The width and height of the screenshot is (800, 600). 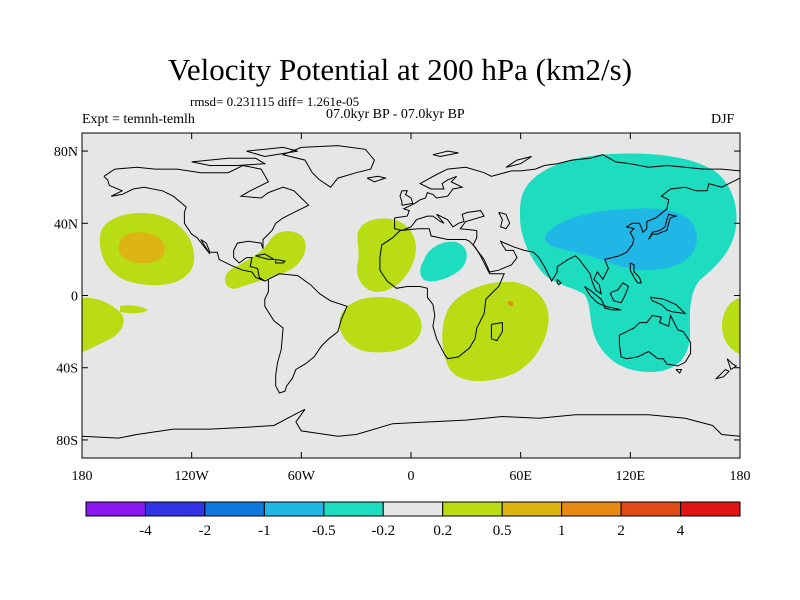 I want to click on lon-tick-label: 60E, so click(x=520, y=476).